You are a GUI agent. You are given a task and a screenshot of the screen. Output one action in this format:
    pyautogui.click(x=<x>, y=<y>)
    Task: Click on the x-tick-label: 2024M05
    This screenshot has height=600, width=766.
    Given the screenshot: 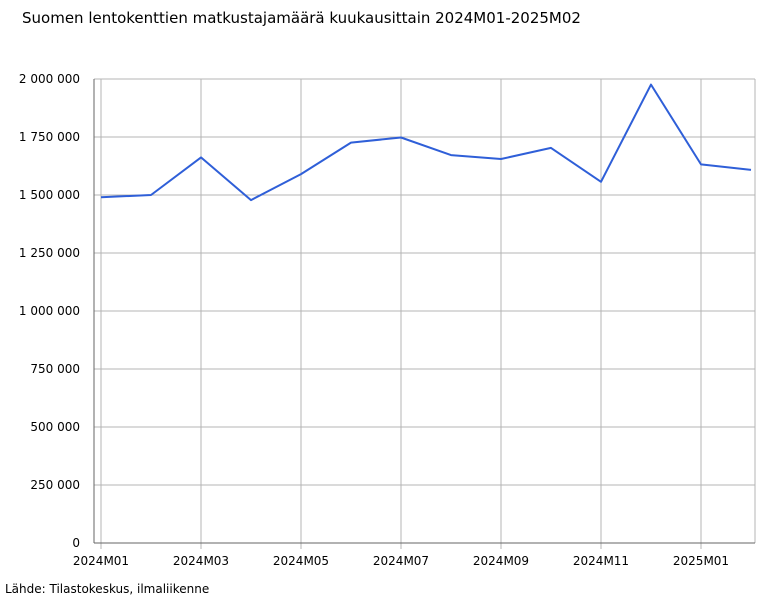 What is the action you would take?
    pyautogui.click(x=301, y=561)
    